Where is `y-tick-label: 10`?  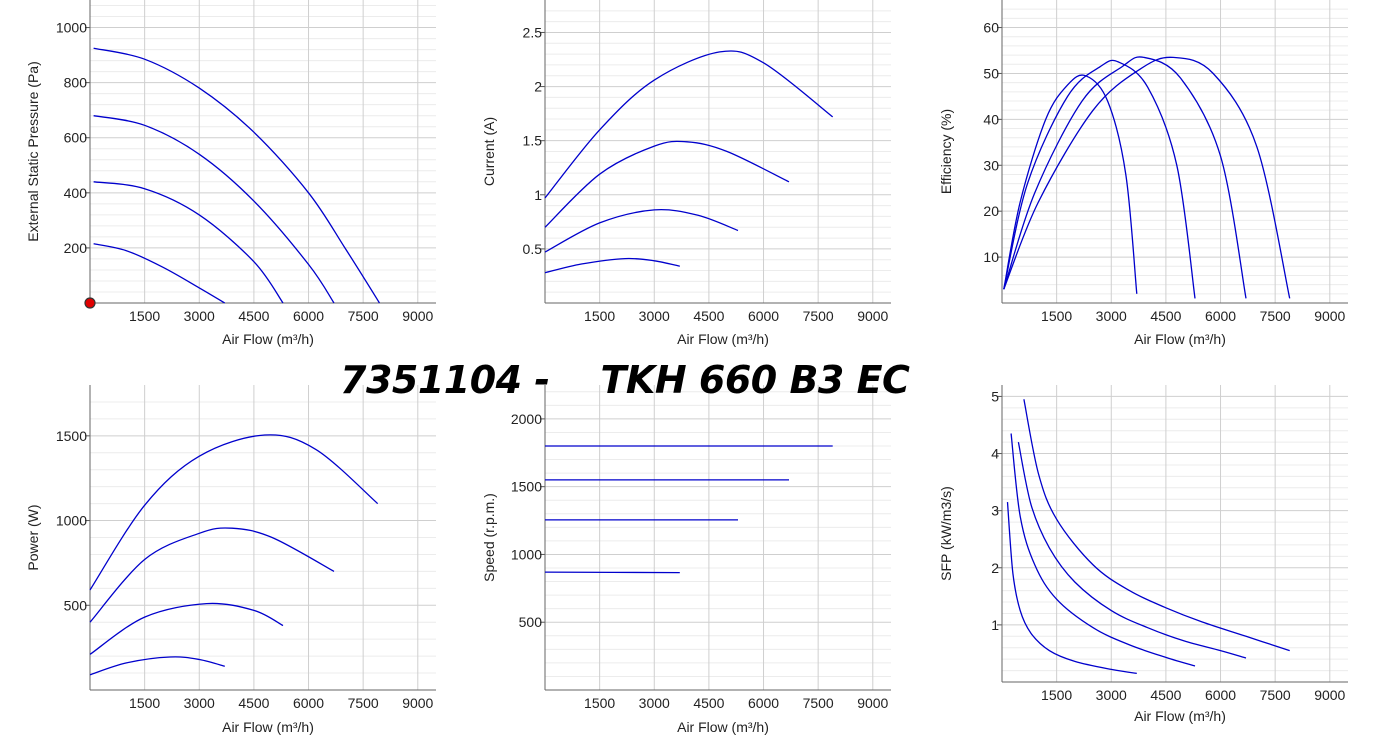 y-tick-label: 10 is located at coordinates (991, 257).